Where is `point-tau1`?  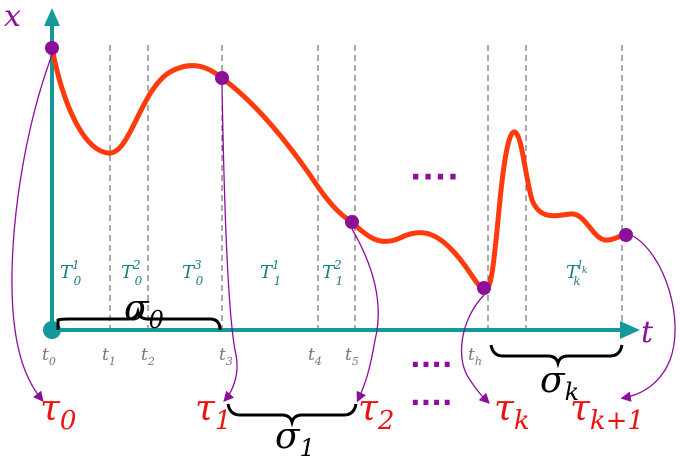
point-tau1 is located at coordinates (222, 78).